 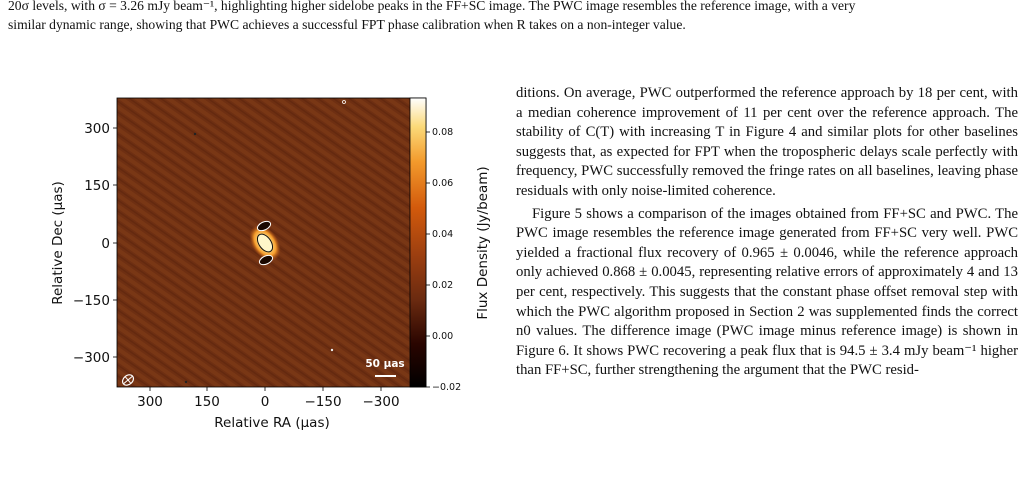 What do you see at coordinates (58, 243) in the screenshot?
I see `y-axis-label: Relative Dec (μas)` at bounding box center [58, 243].